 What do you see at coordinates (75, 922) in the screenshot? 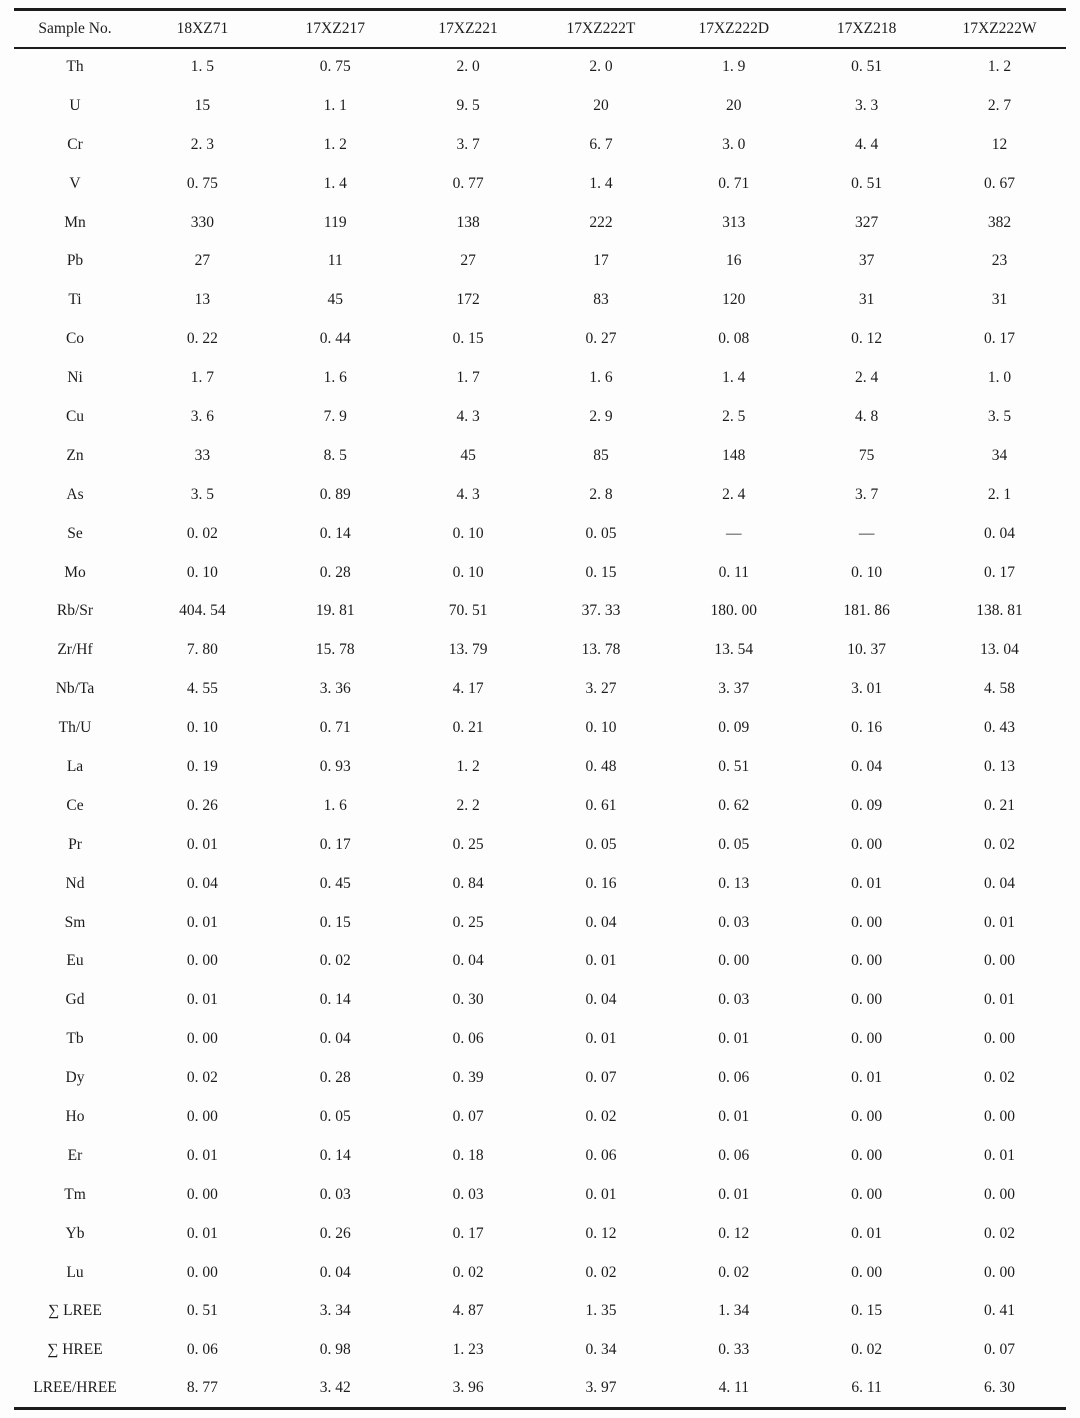
I see `row-label: Sm` at bounding box center [75, 922].